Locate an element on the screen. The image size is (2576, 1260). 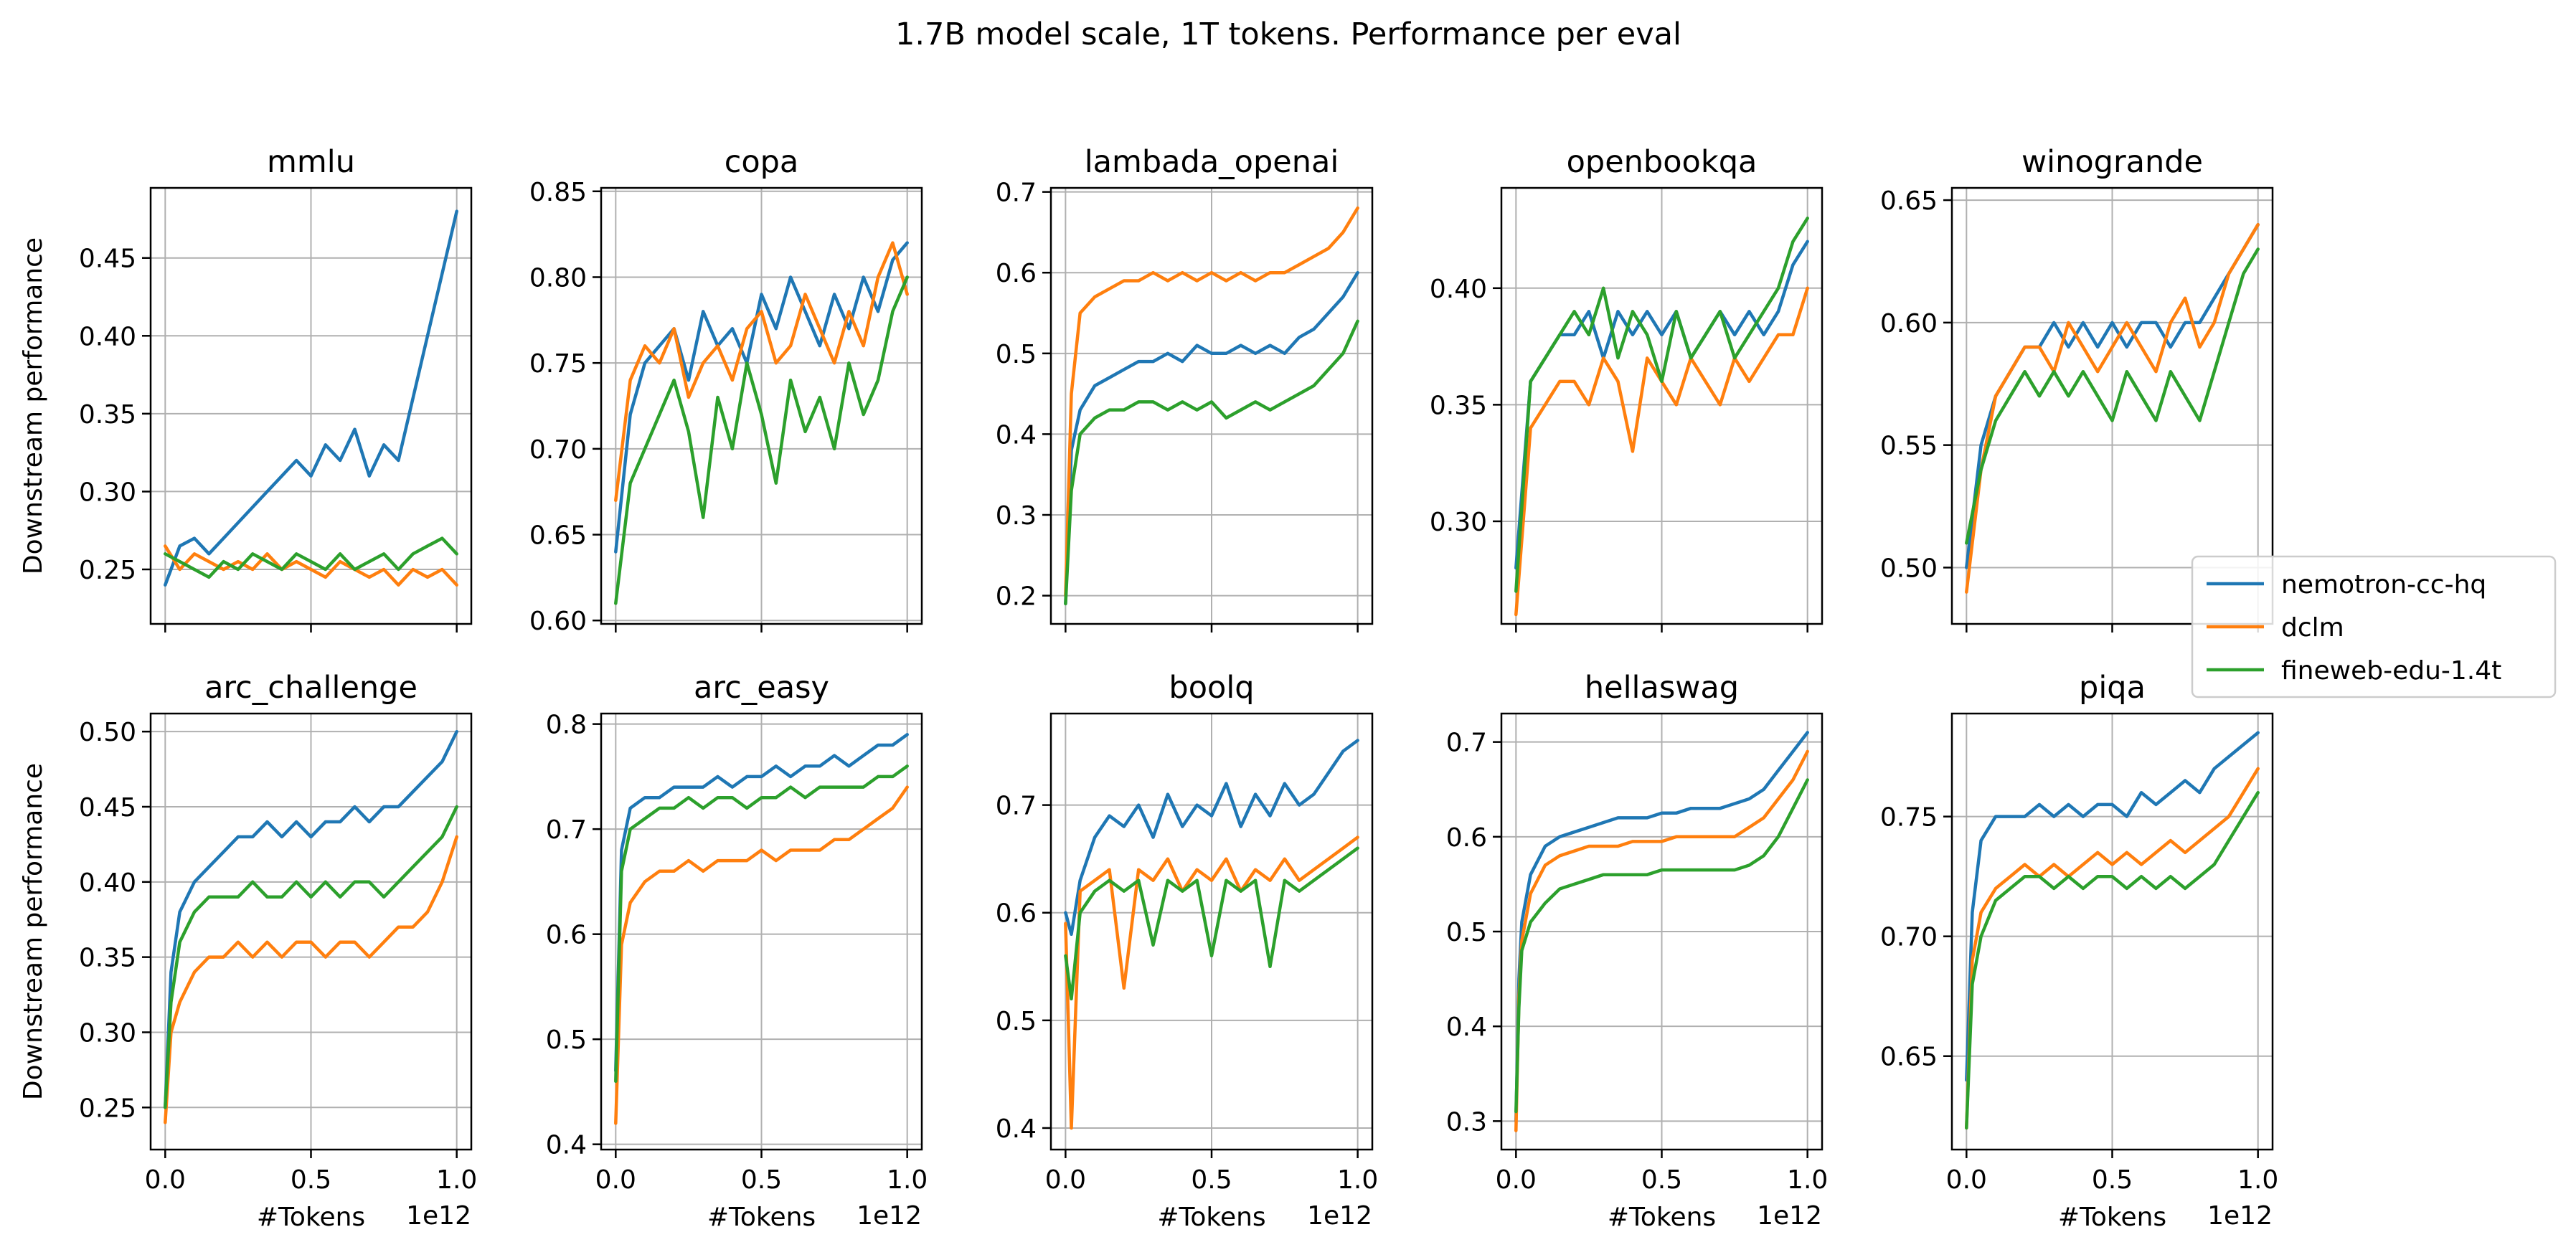
y-tick-label: 0.40 is located at coordinates (107, 336).